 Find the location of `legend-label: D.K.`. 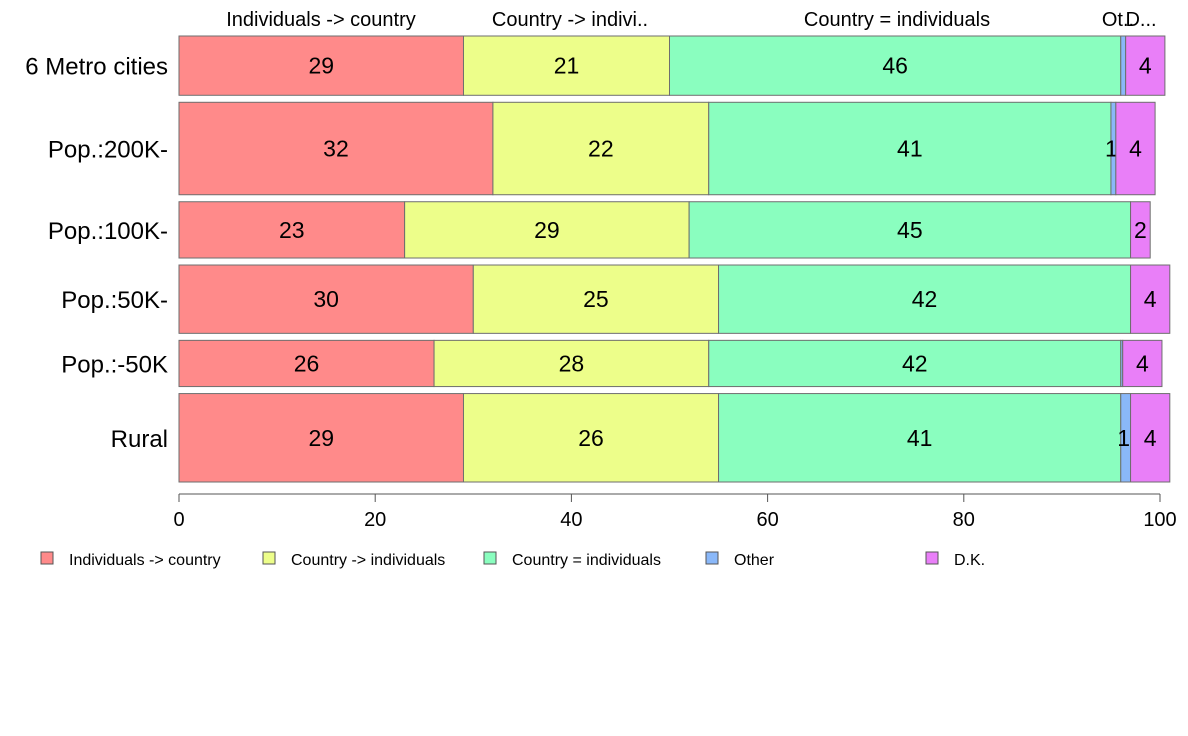

legend-label: D.K. is located at coordinates (969, 560).